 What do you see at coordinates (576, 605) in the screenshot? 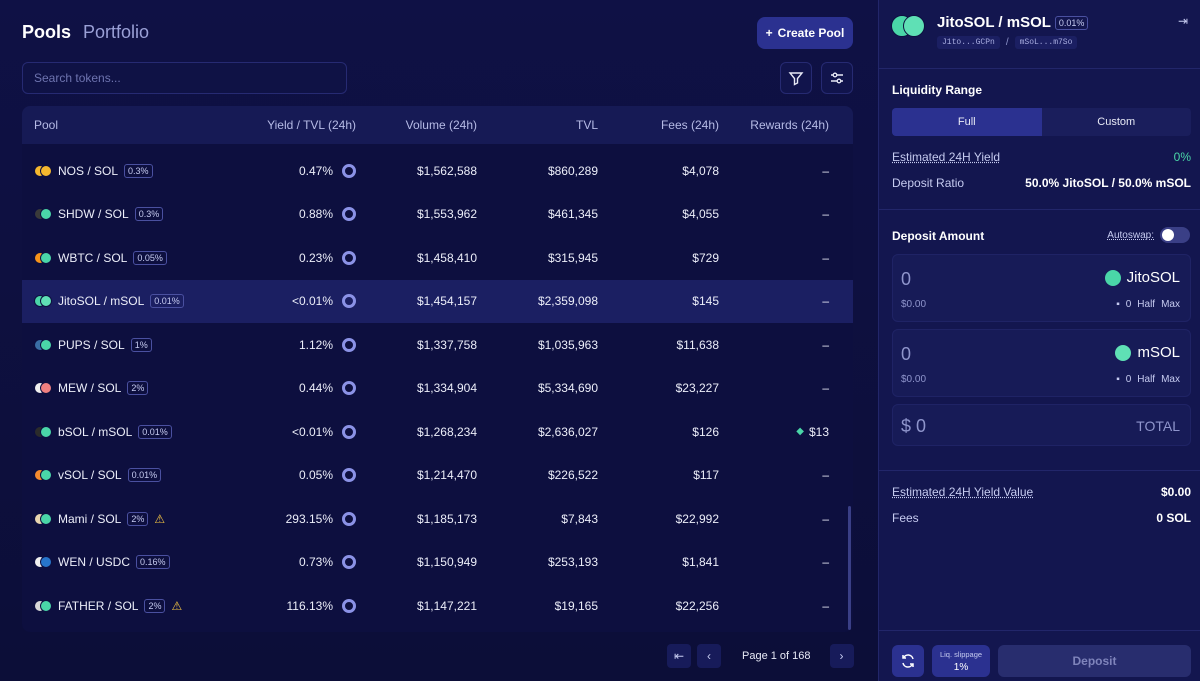
I see `tvl-cell: $19,165` at bounding box center [576, 605].